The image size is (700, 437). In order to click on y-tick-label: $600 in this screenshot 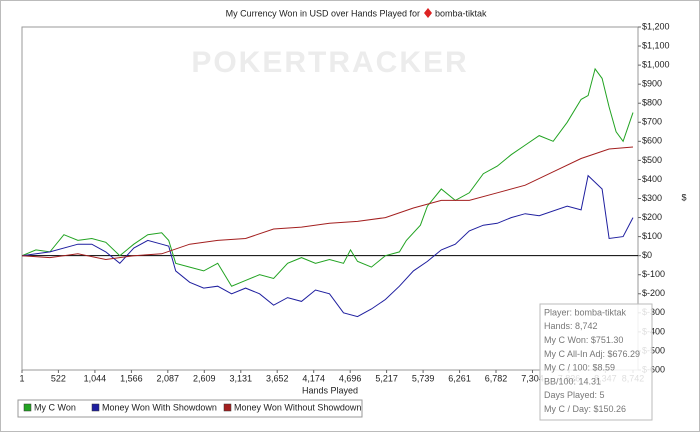, I will do `click(652, 141)`.